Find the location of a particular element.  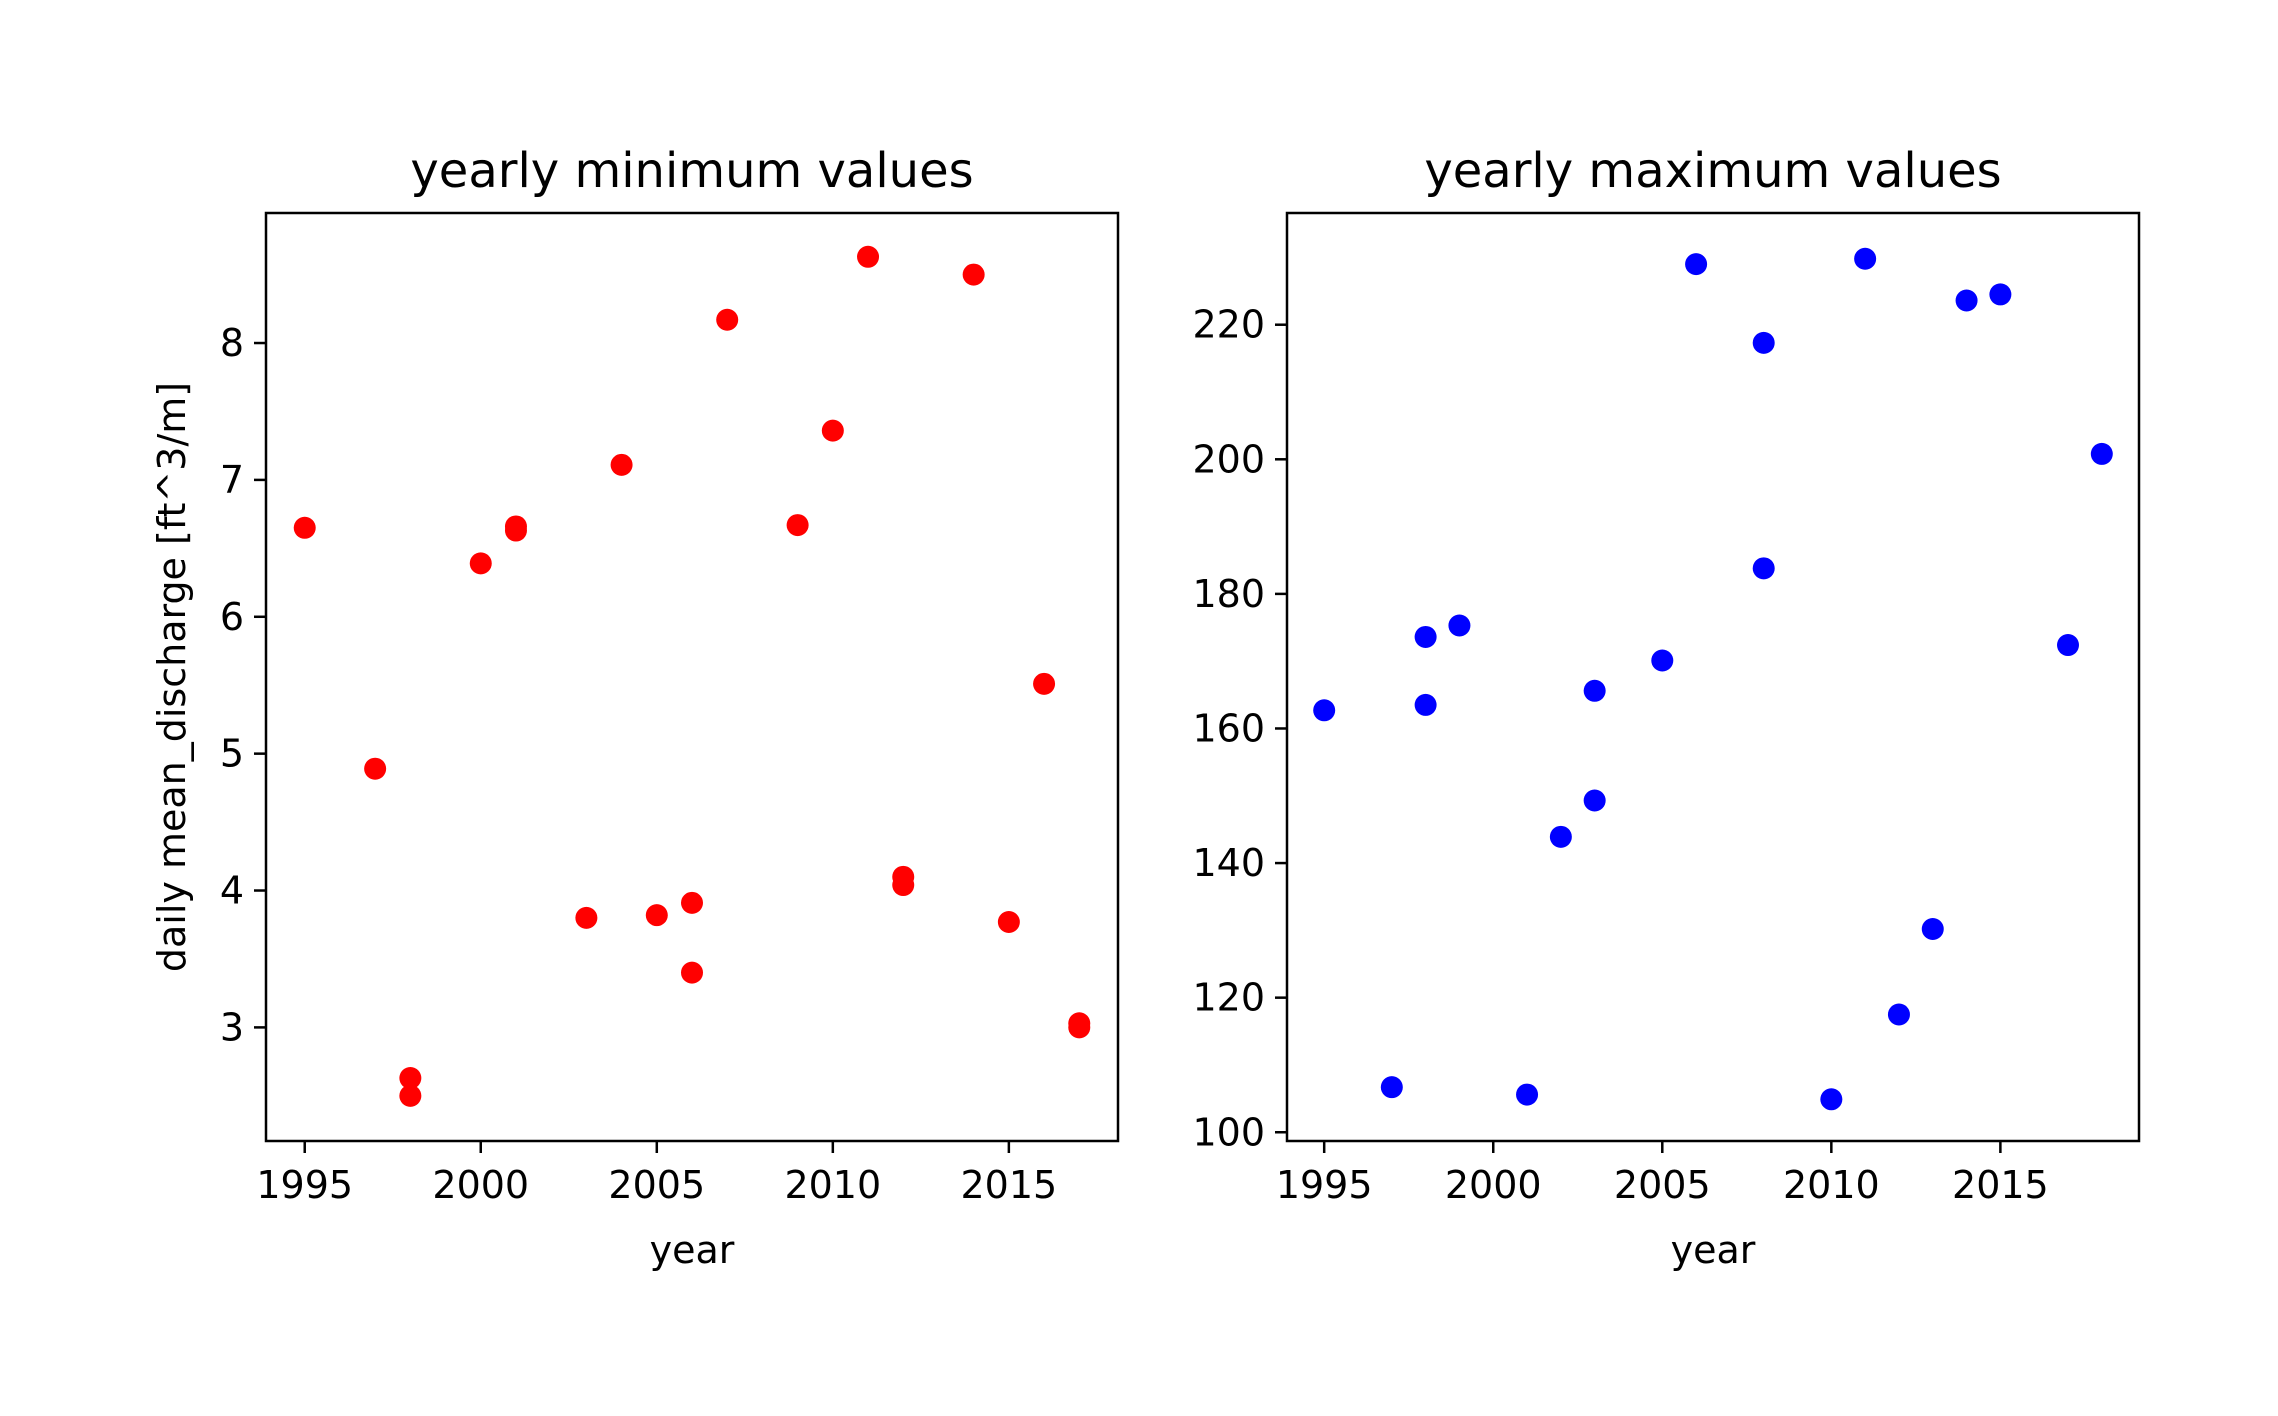

min-x-tick-label: 2010 is located at coordinates (832, 1185).